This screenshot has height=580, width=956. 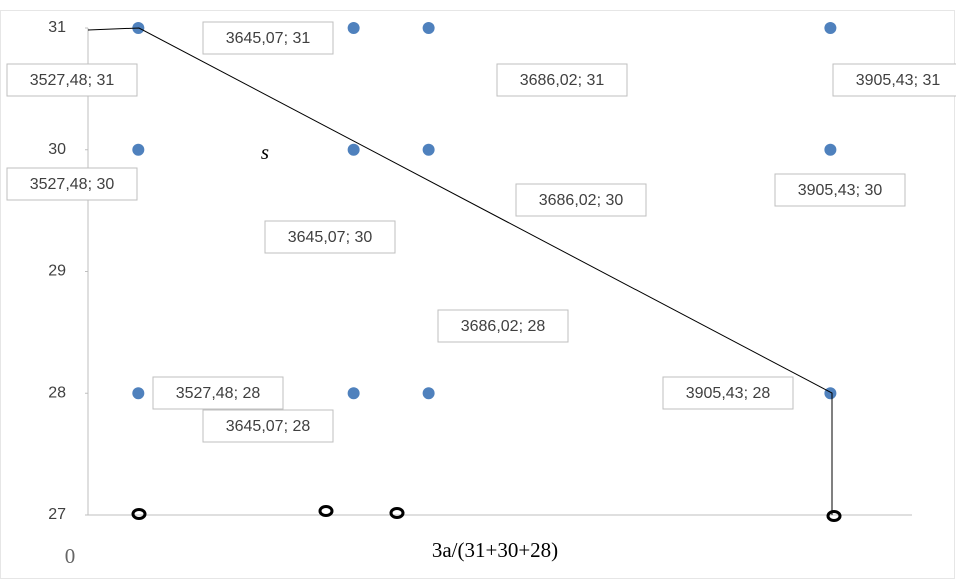 I want to click on data-label-group: 3686,02; 31, so click(x=562, y=80).